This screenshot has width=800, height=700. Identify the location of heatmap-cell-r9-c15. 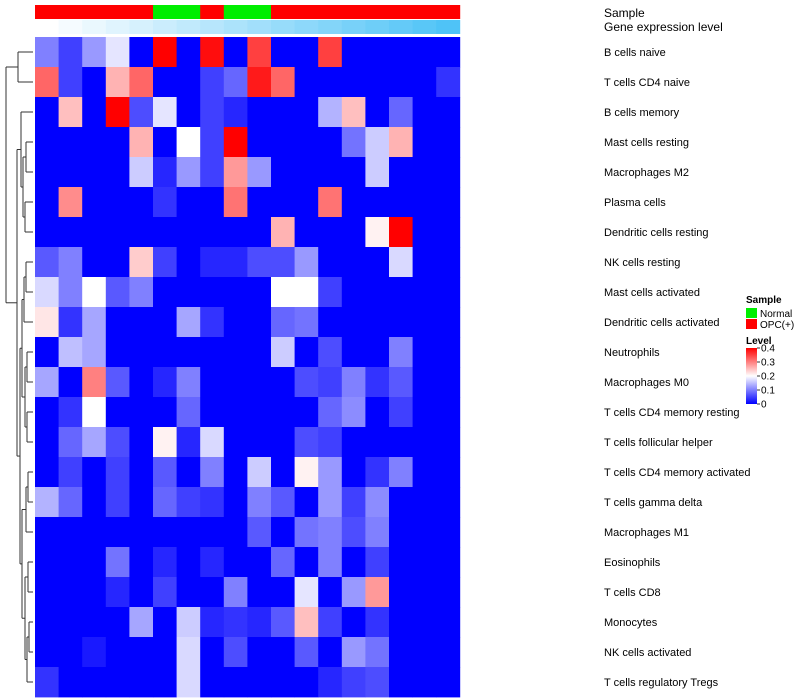
(377, 292).